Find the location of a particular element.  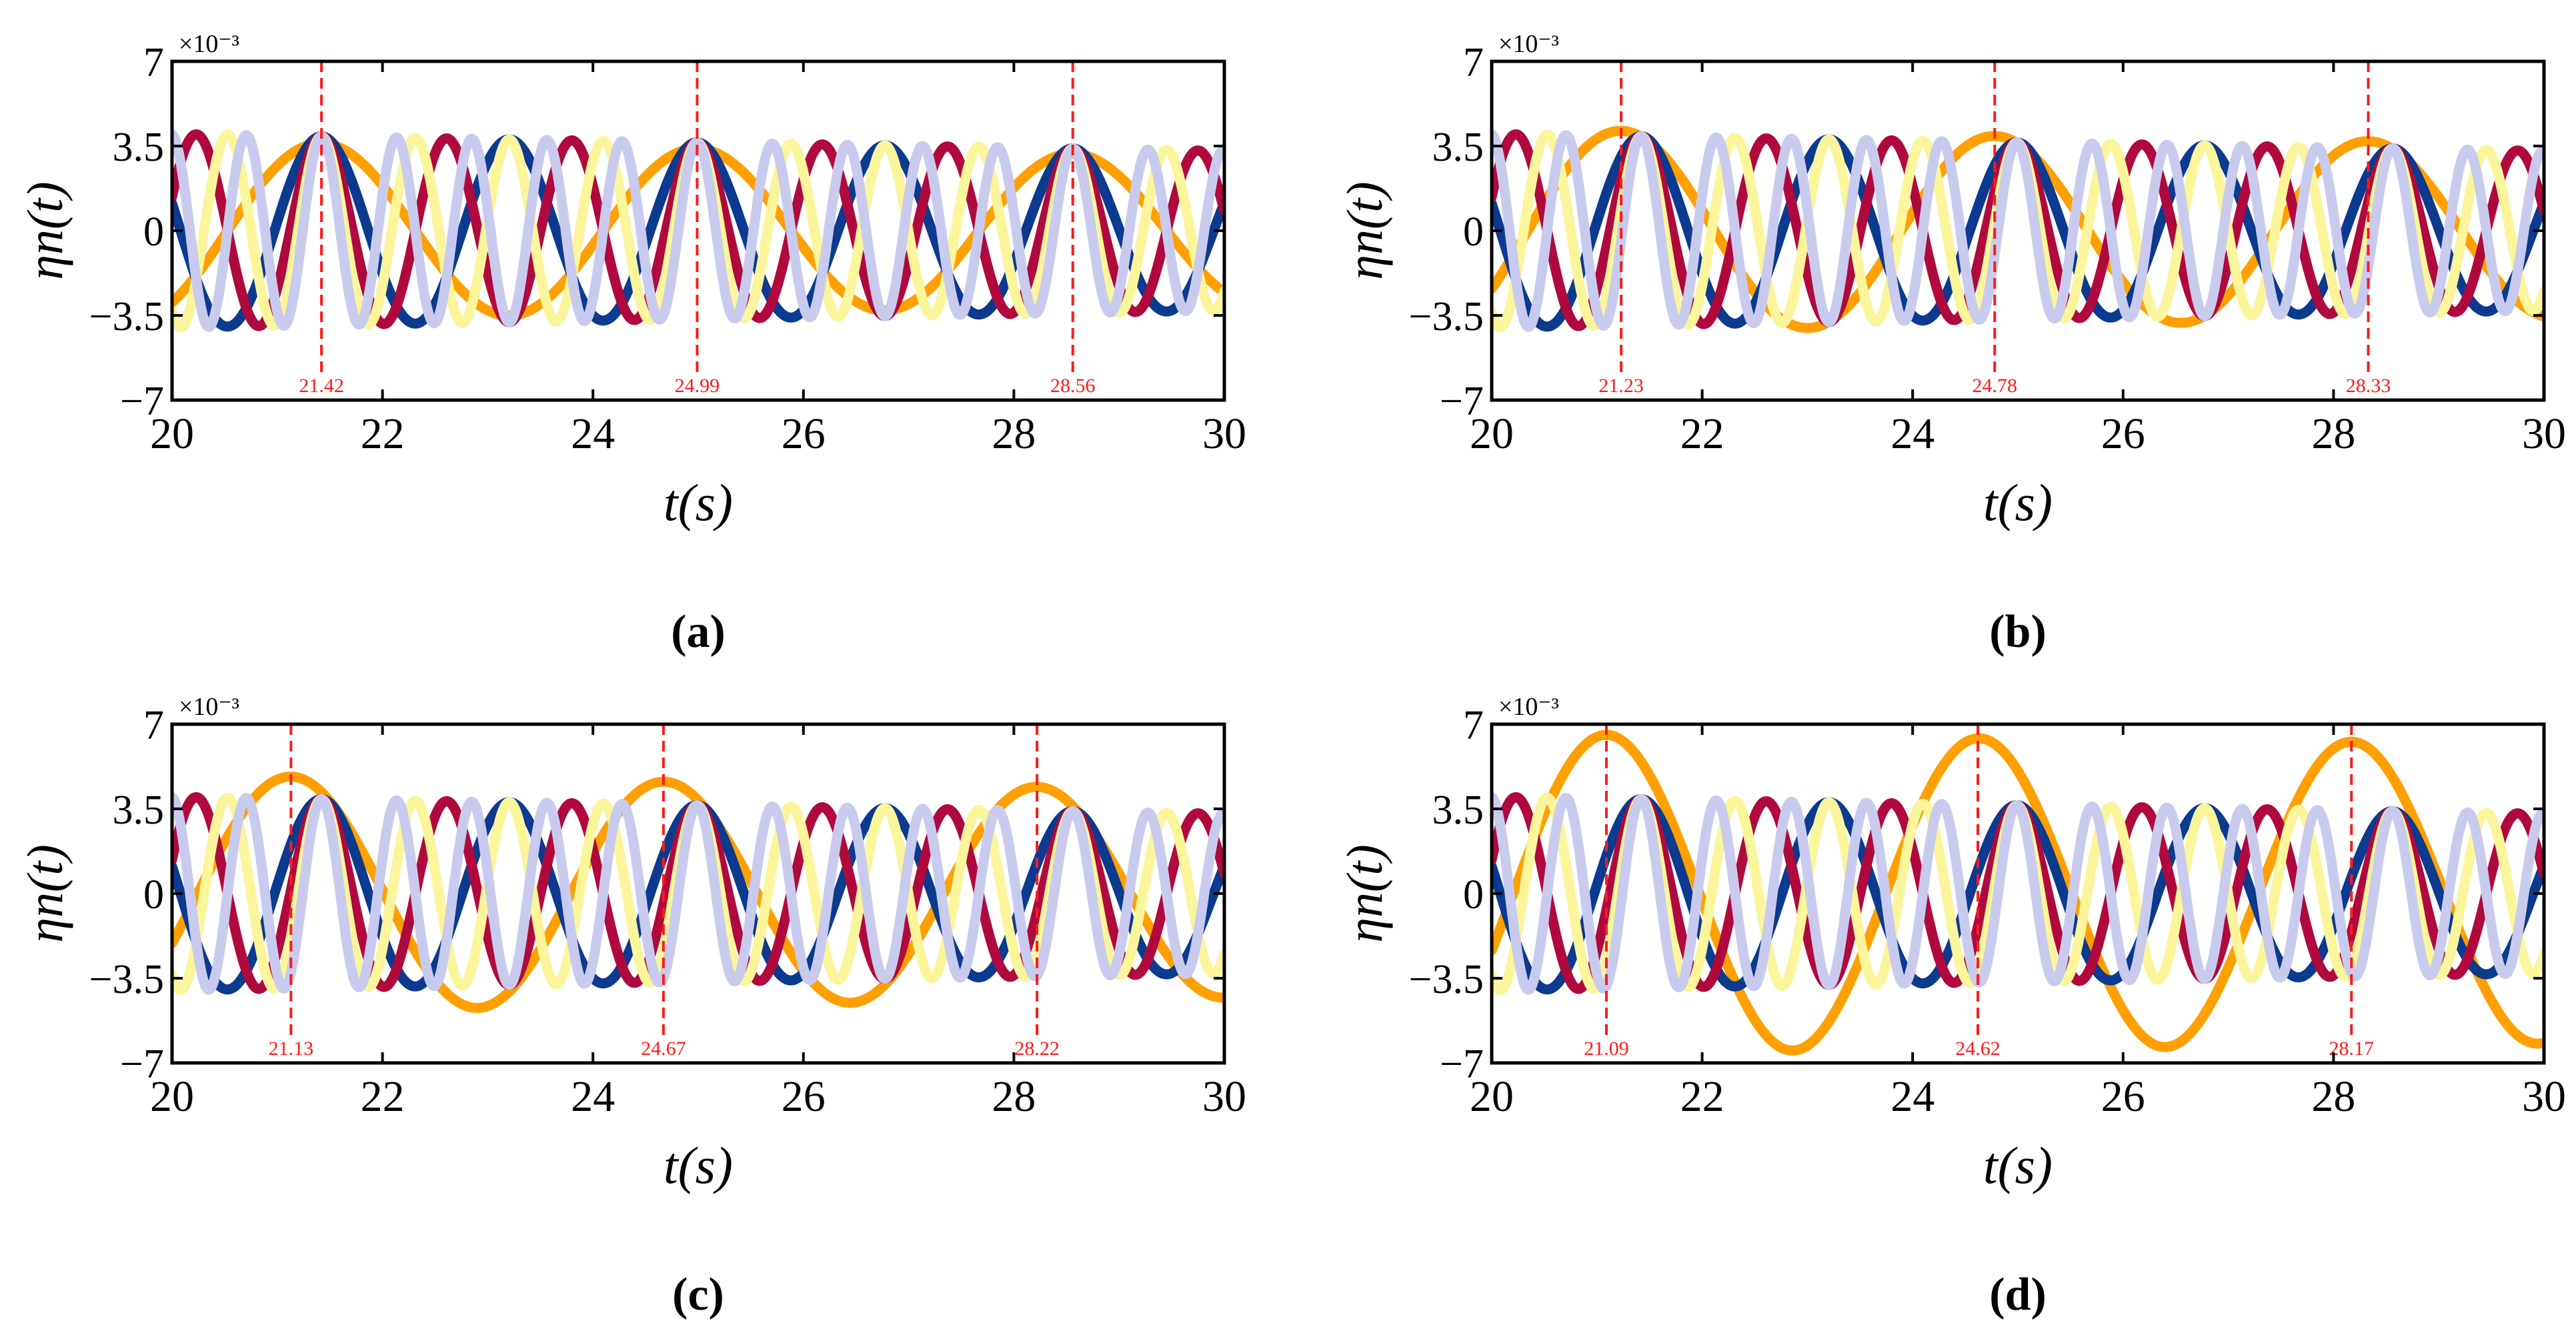

marker-label-2: 24.62 is located at coordinates (1978, 1049).